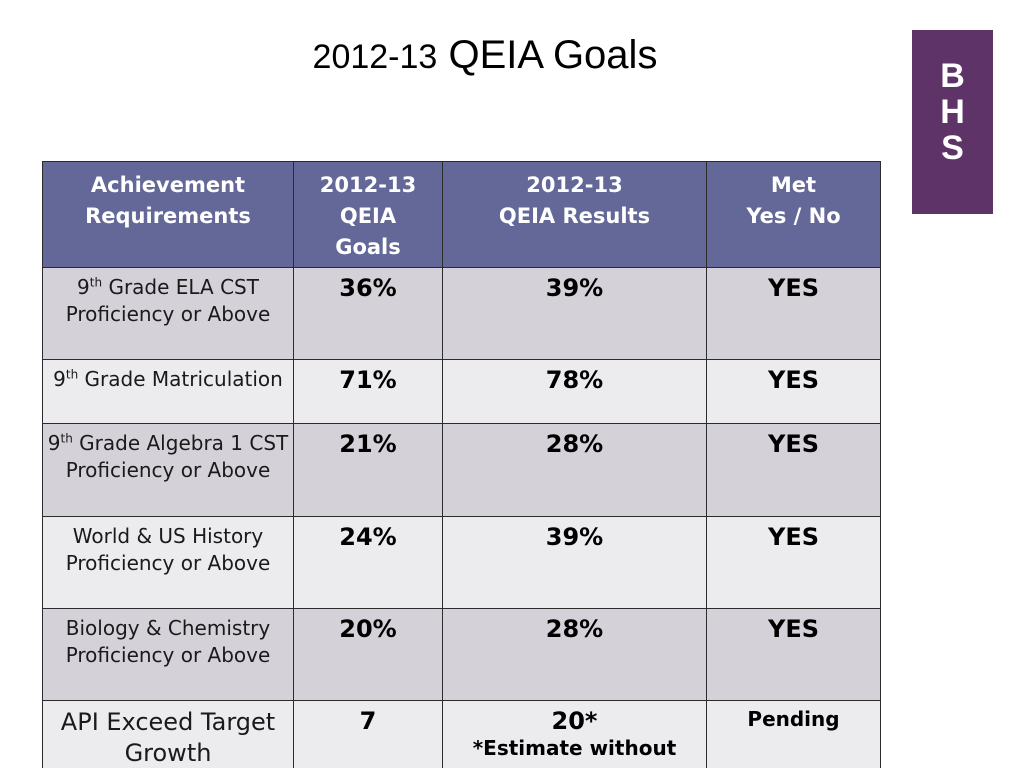 The width and height of the screenshot is (1024, 768). I want to click on result-value: 20*, so click(574, 721).